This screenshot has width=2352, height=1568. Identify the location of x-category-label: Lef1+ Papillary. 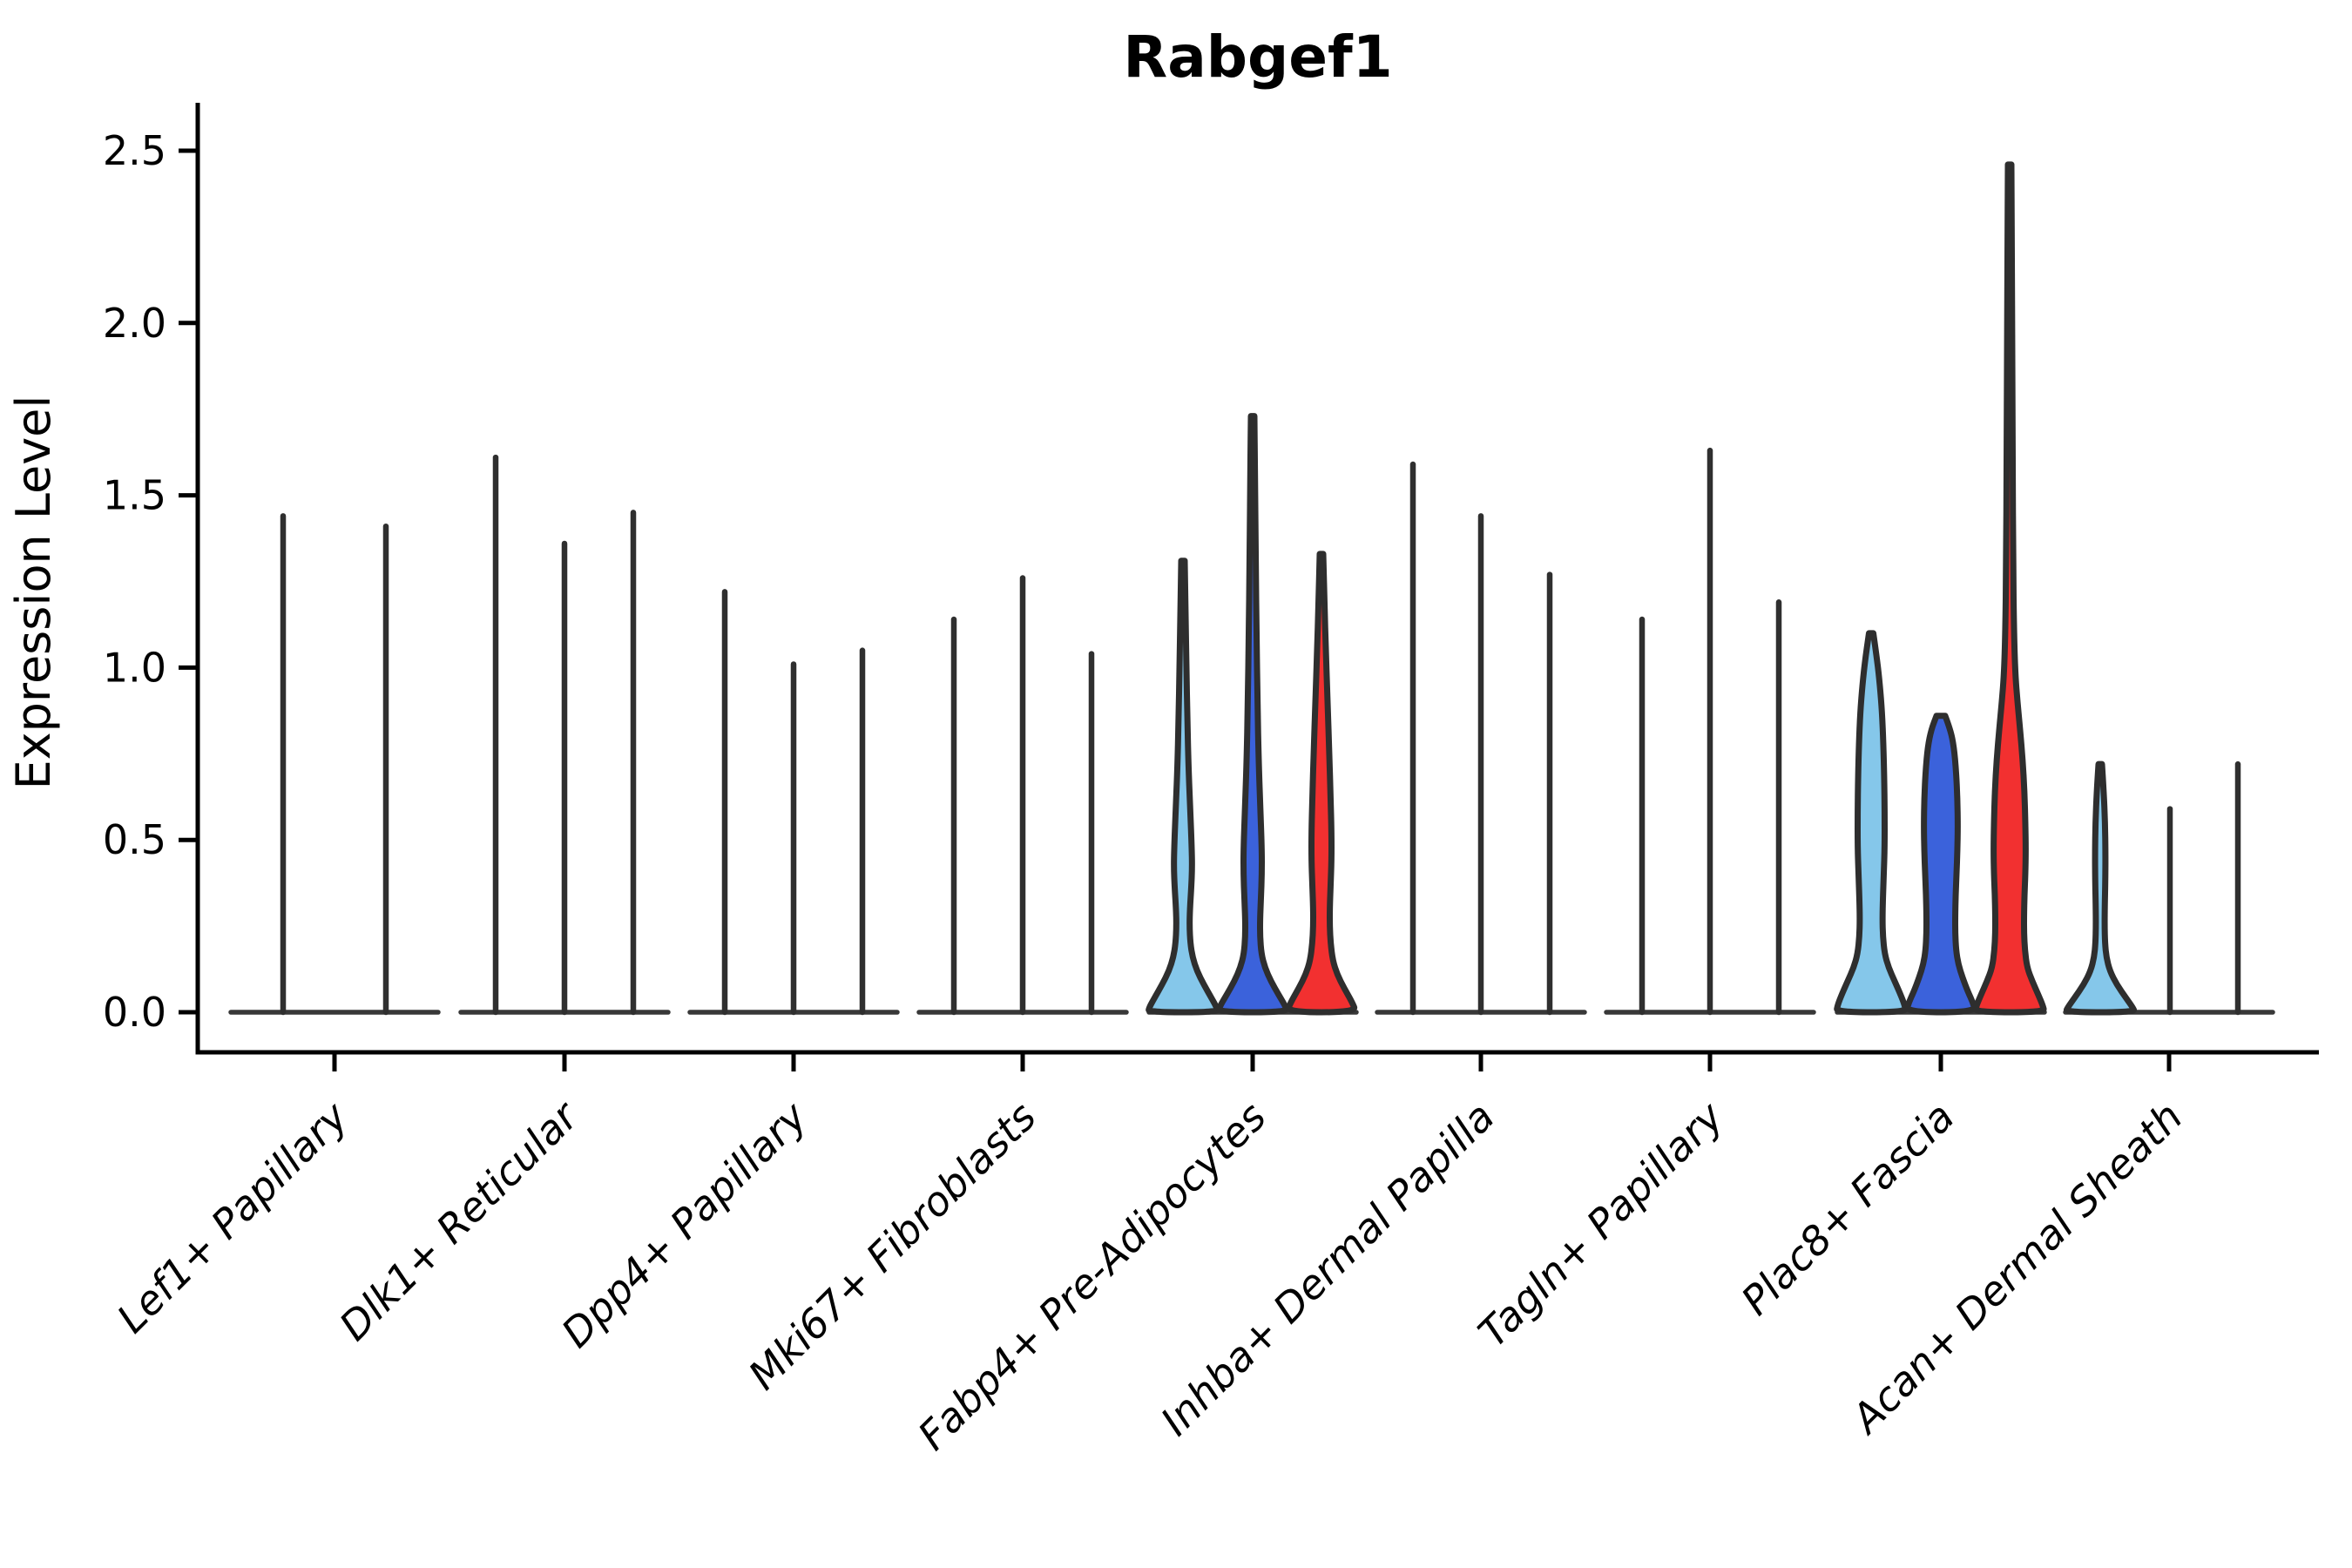
(233, 1217).